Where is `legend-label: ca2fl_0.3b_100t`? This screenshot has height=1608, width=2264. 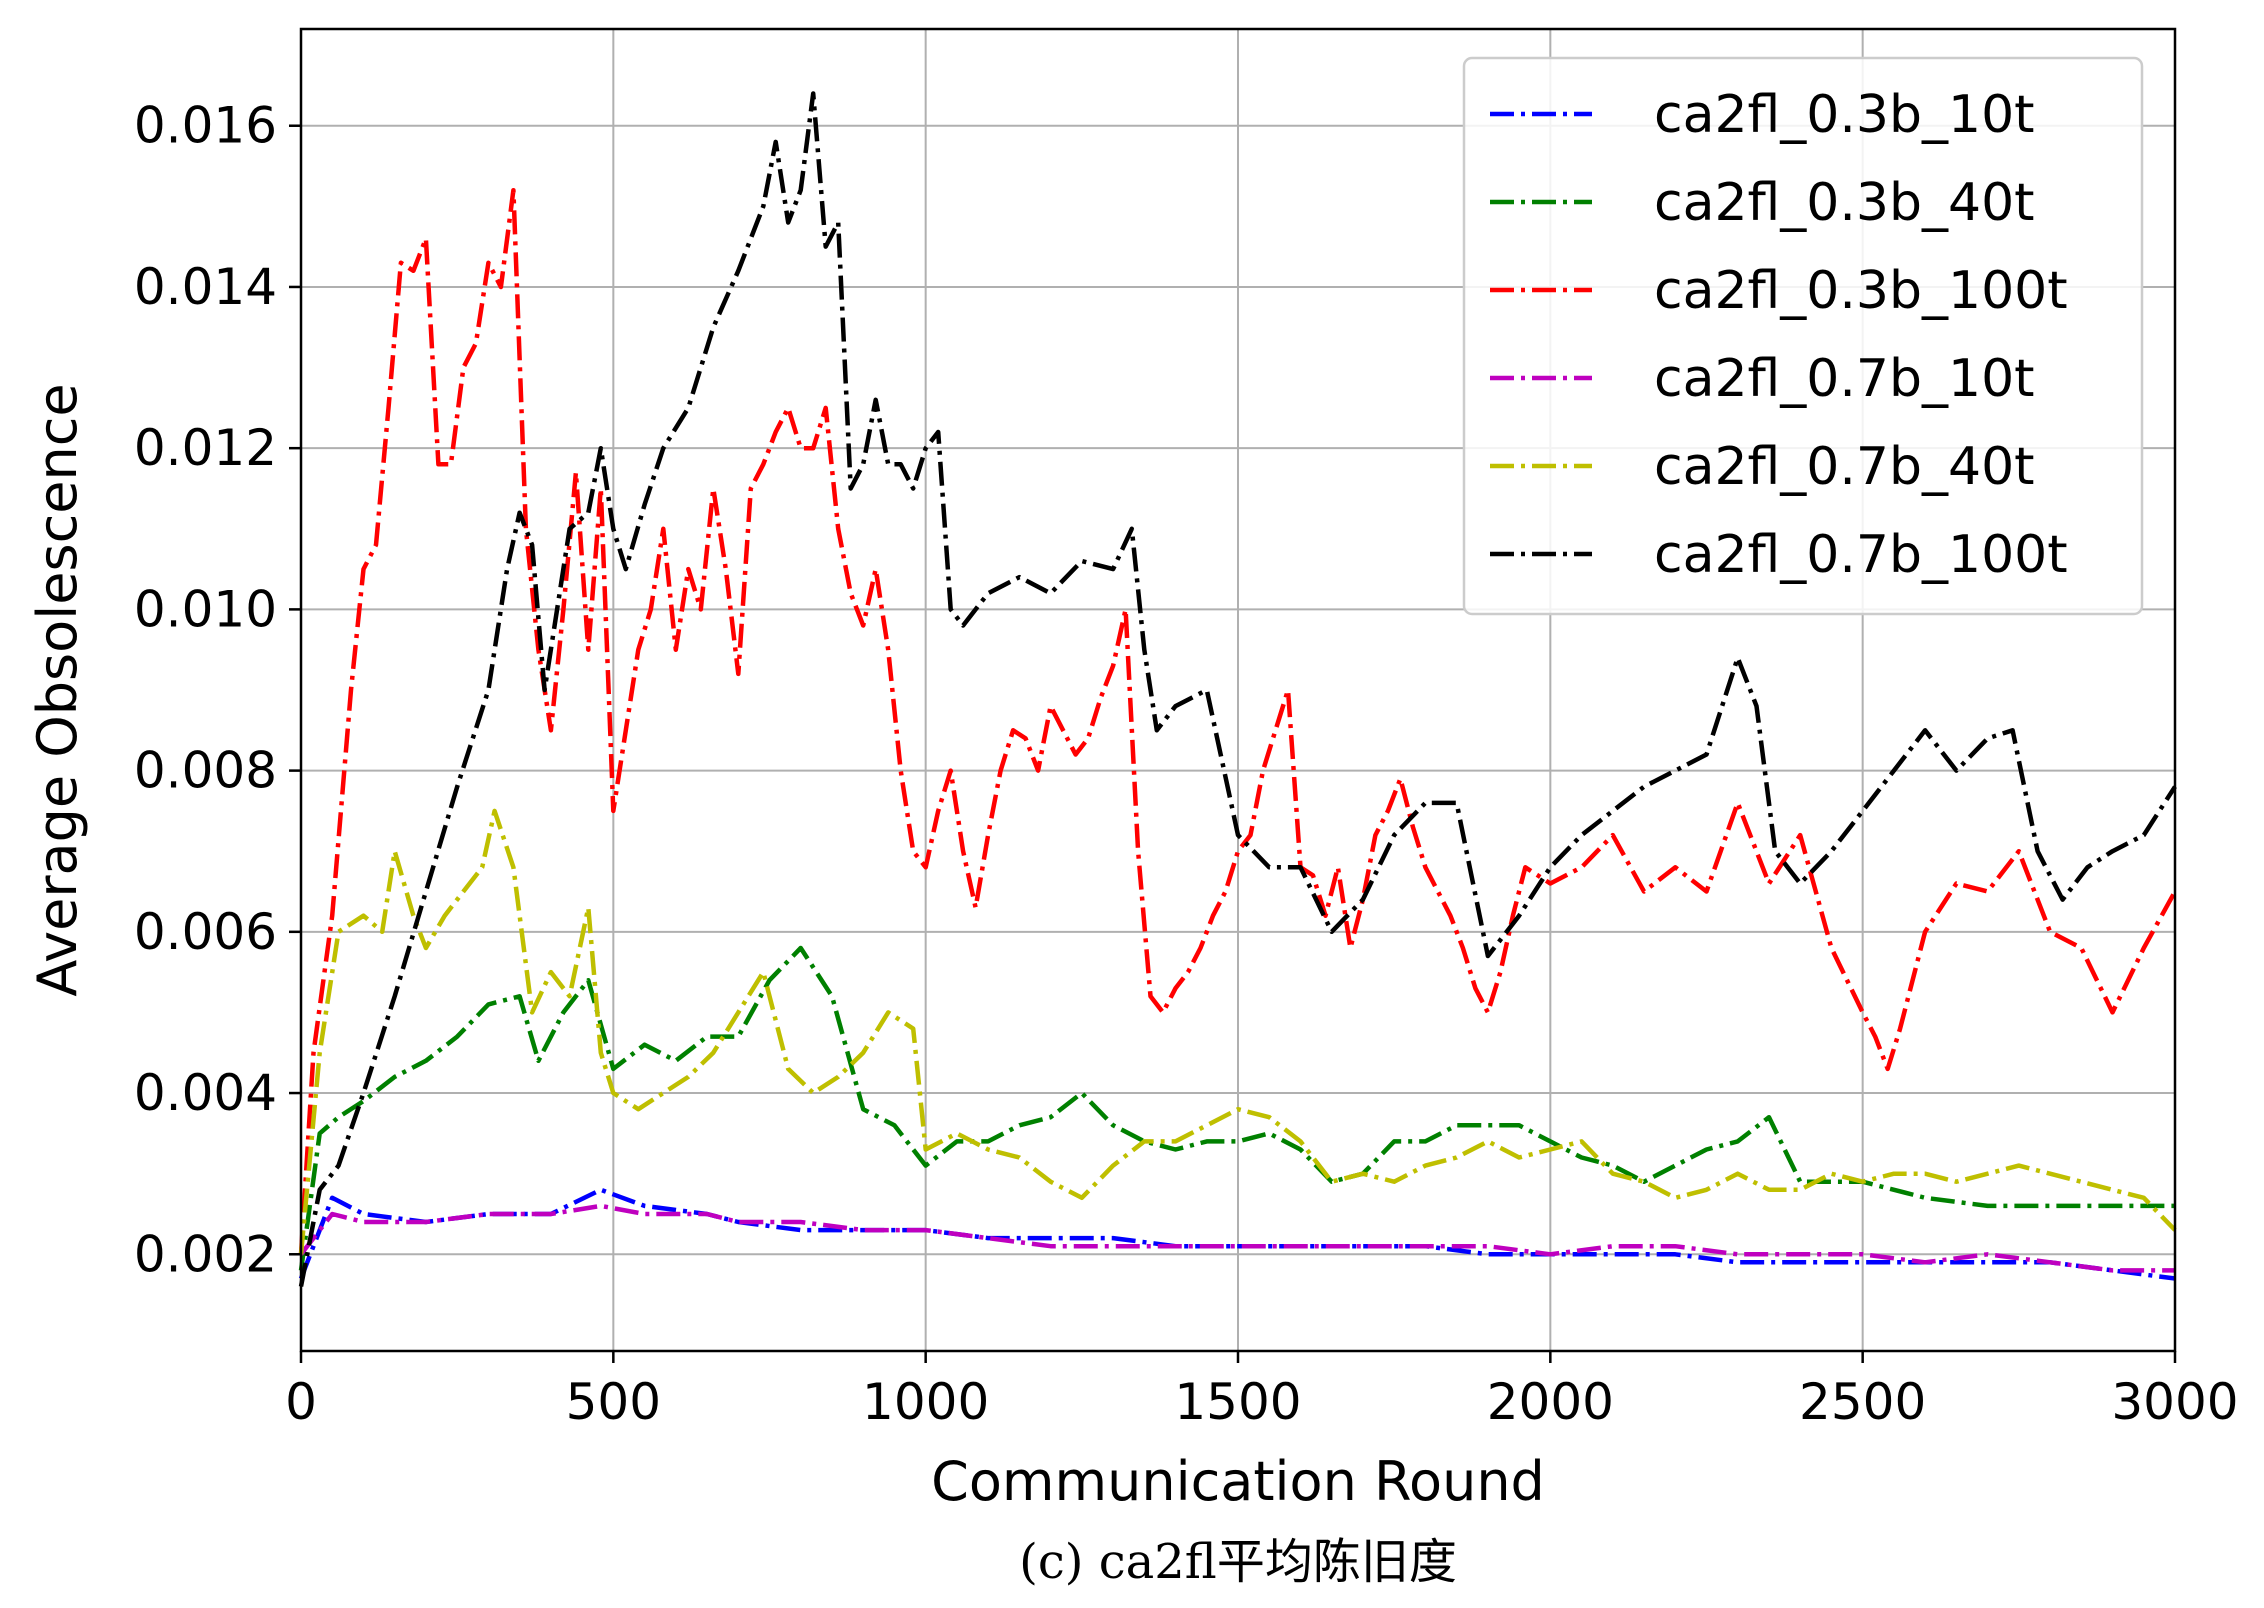
legend-label: ca2fl_0.3b_100t is located at coordinates (1861, 291).